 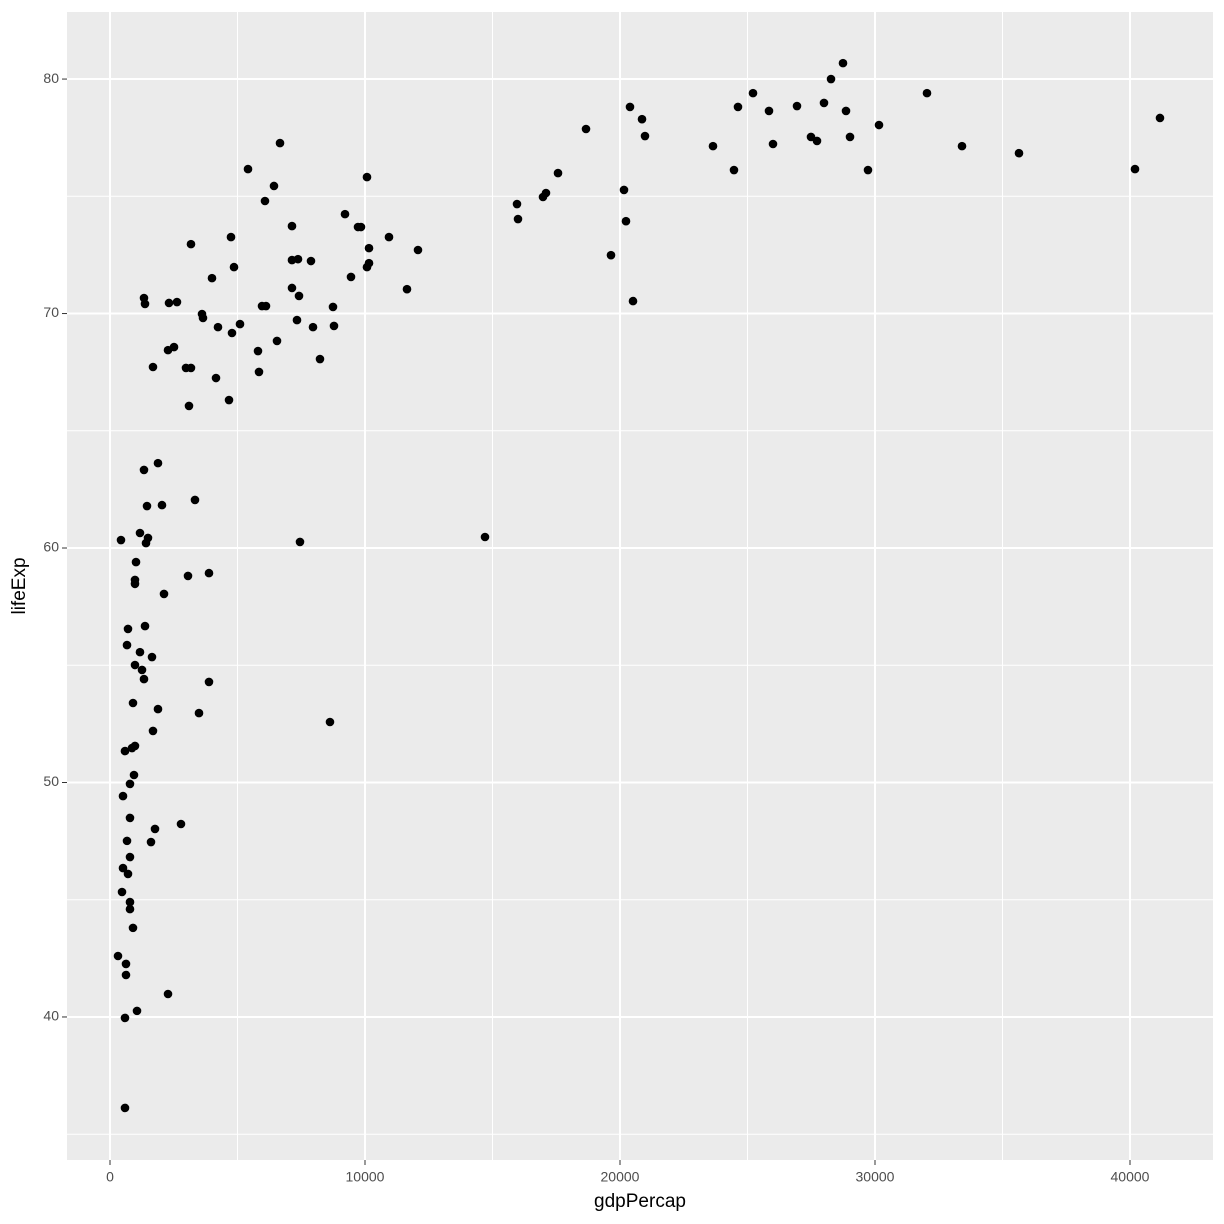 What do you see at coordinates (51, 781) in the screenshot?
I see `y-tick-label: 50` at bounding box center [51, 781].